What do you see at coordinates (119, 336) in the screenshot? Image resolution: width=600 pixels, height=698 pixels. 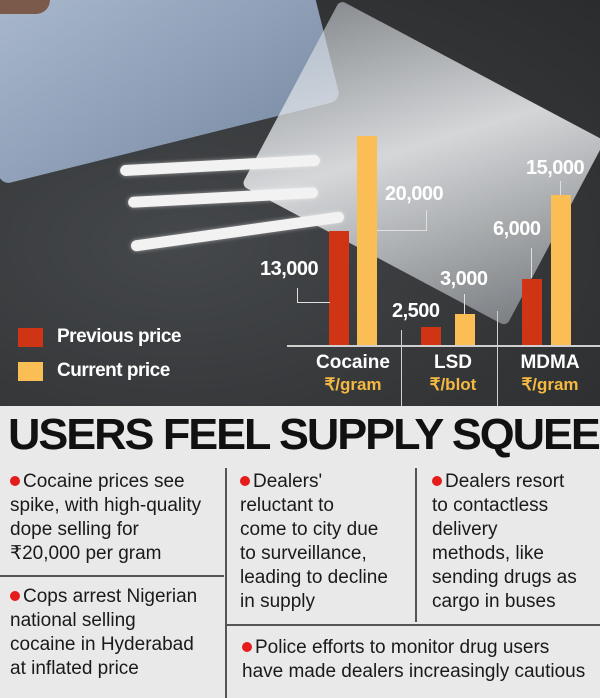 I see `legend-label: Previous price` at bounding box center [119, 336].